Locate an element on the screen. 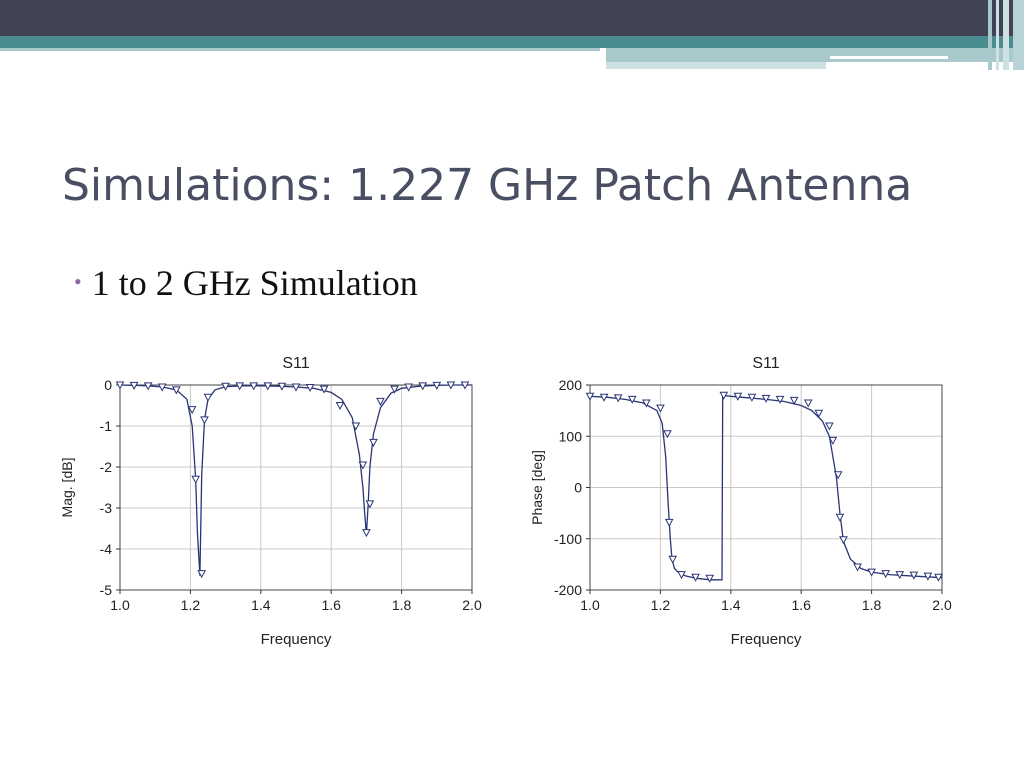 The height and width of the screenshot is (768, 1024). y-tick-label: -200 is located at coordinates (568, 590).